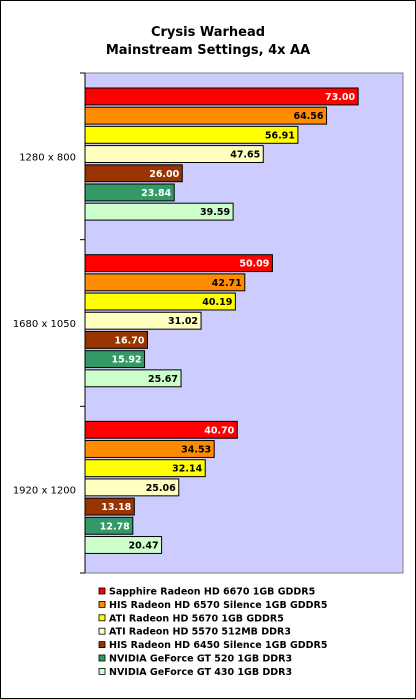  I want to click on bar-value-label: 15.92, so click(126, 360).